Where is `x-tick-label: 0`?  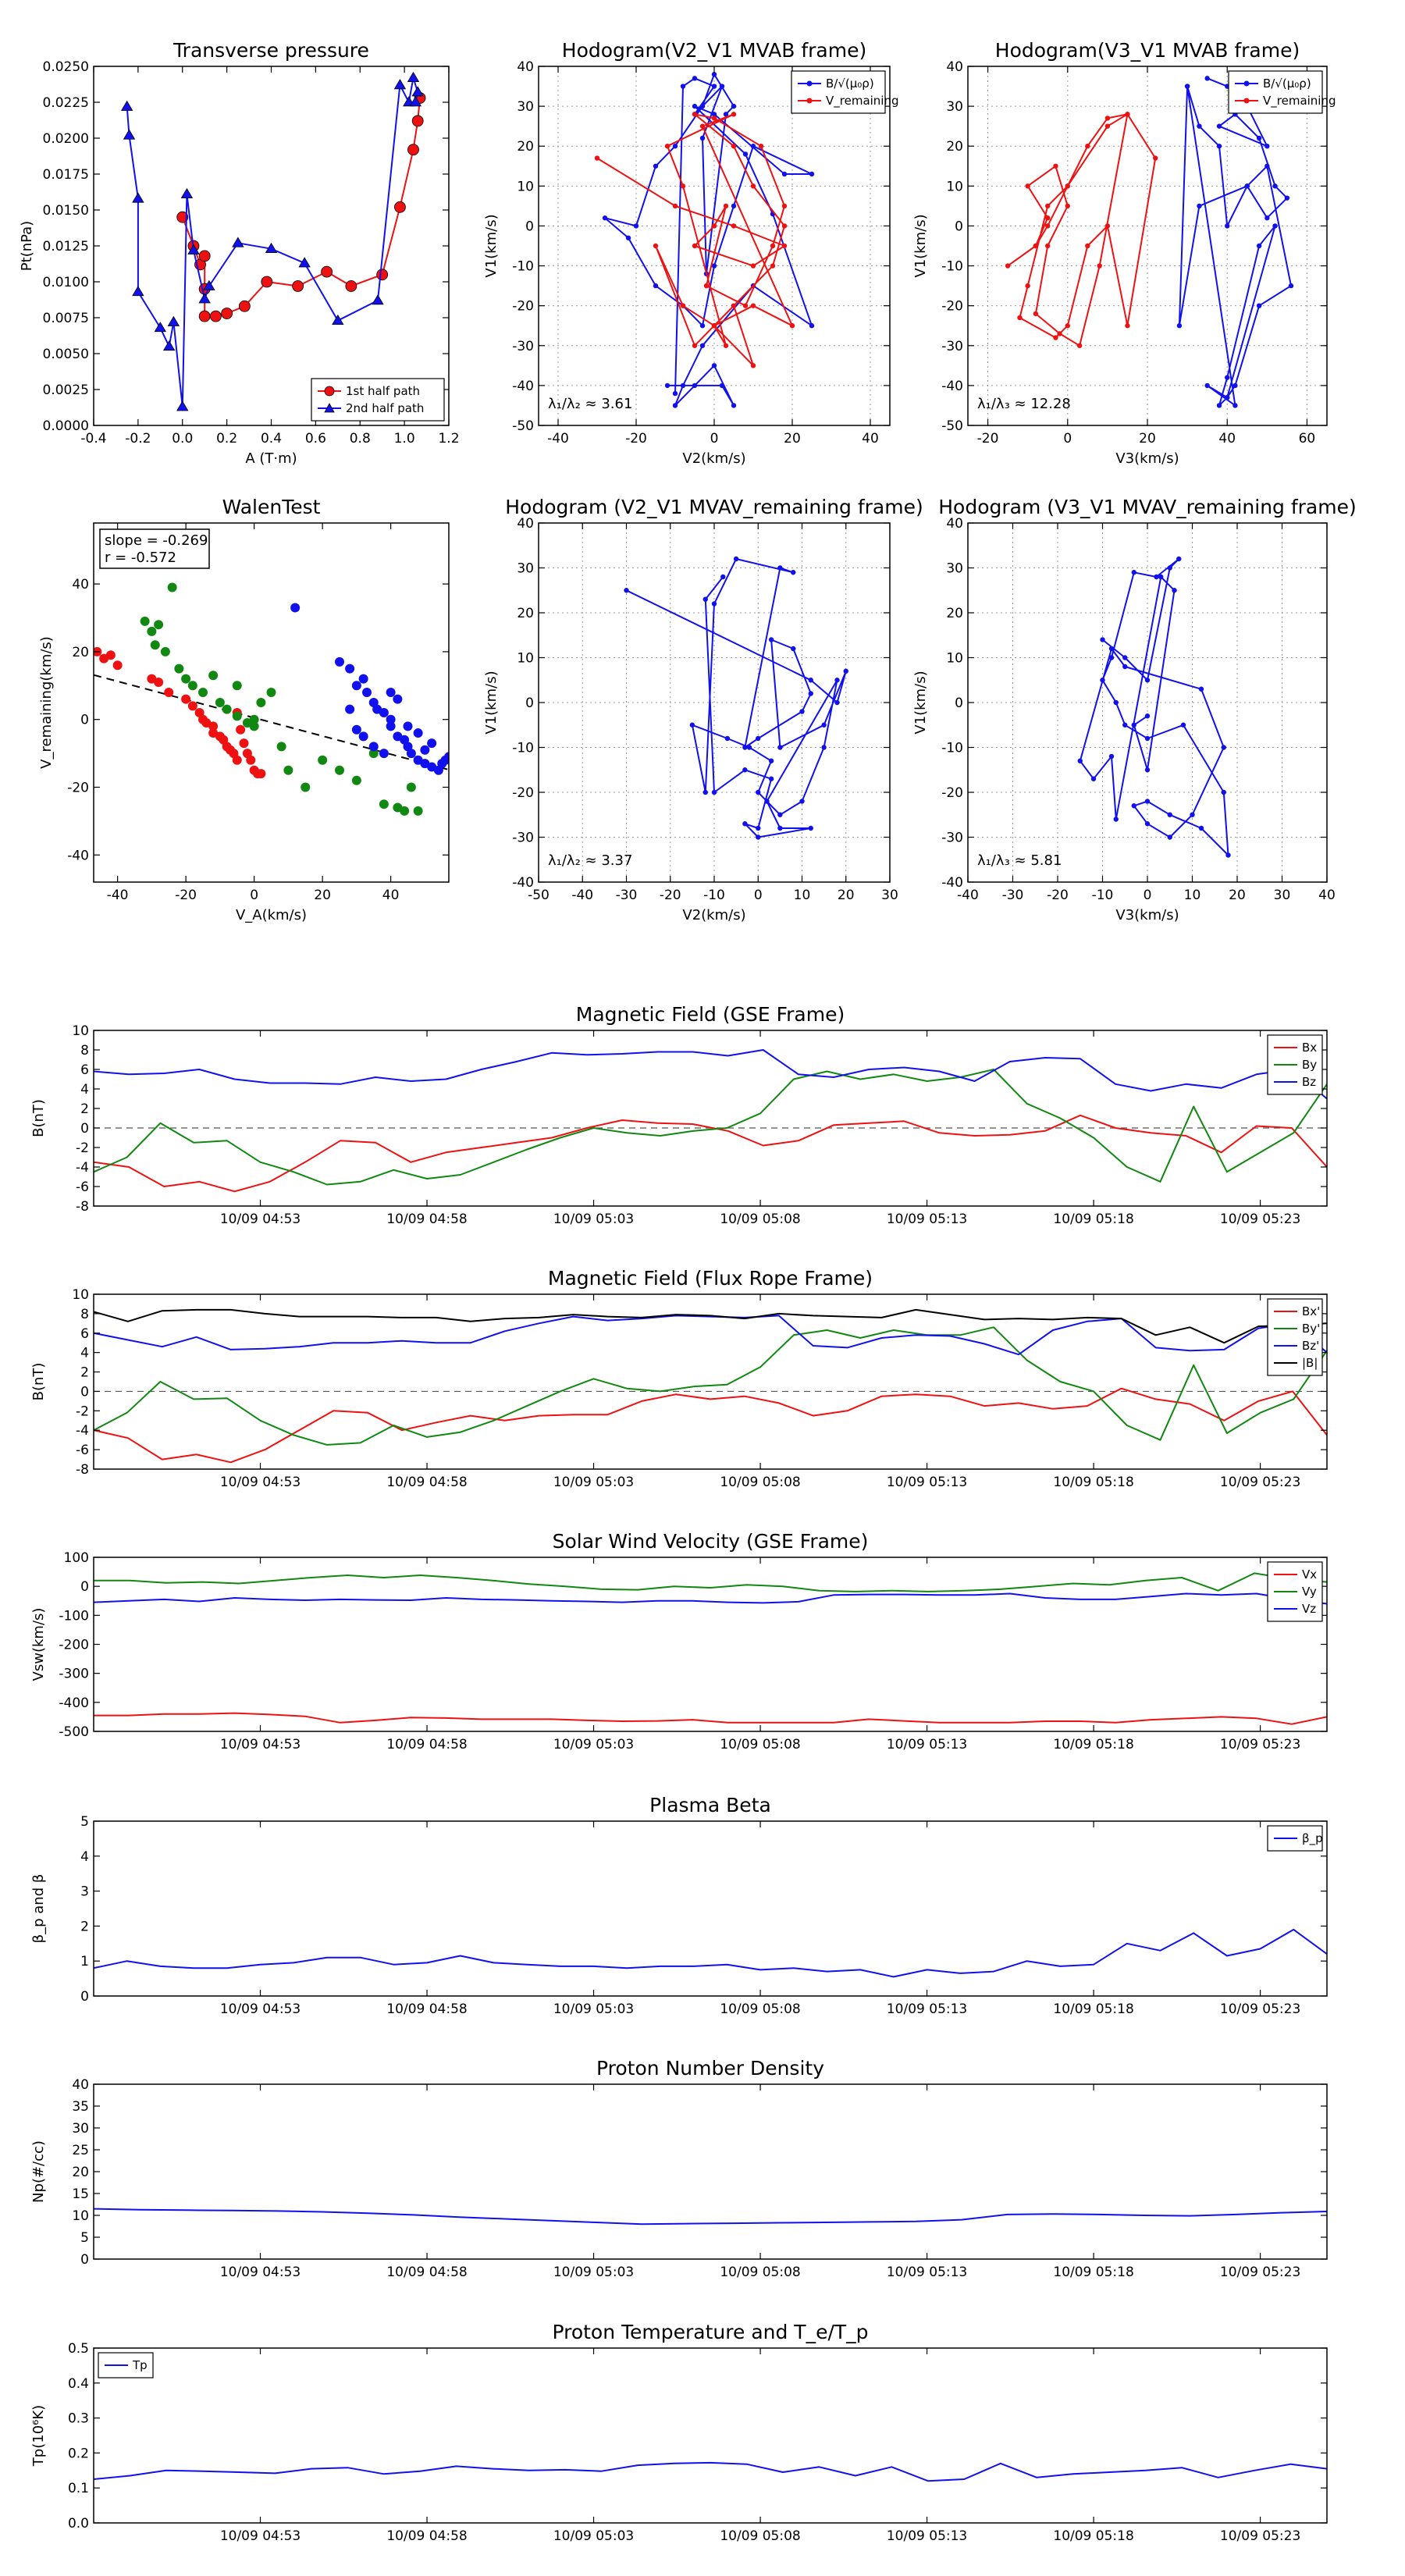
x-tick-label: 0 is located at coordinates (1148, 895).